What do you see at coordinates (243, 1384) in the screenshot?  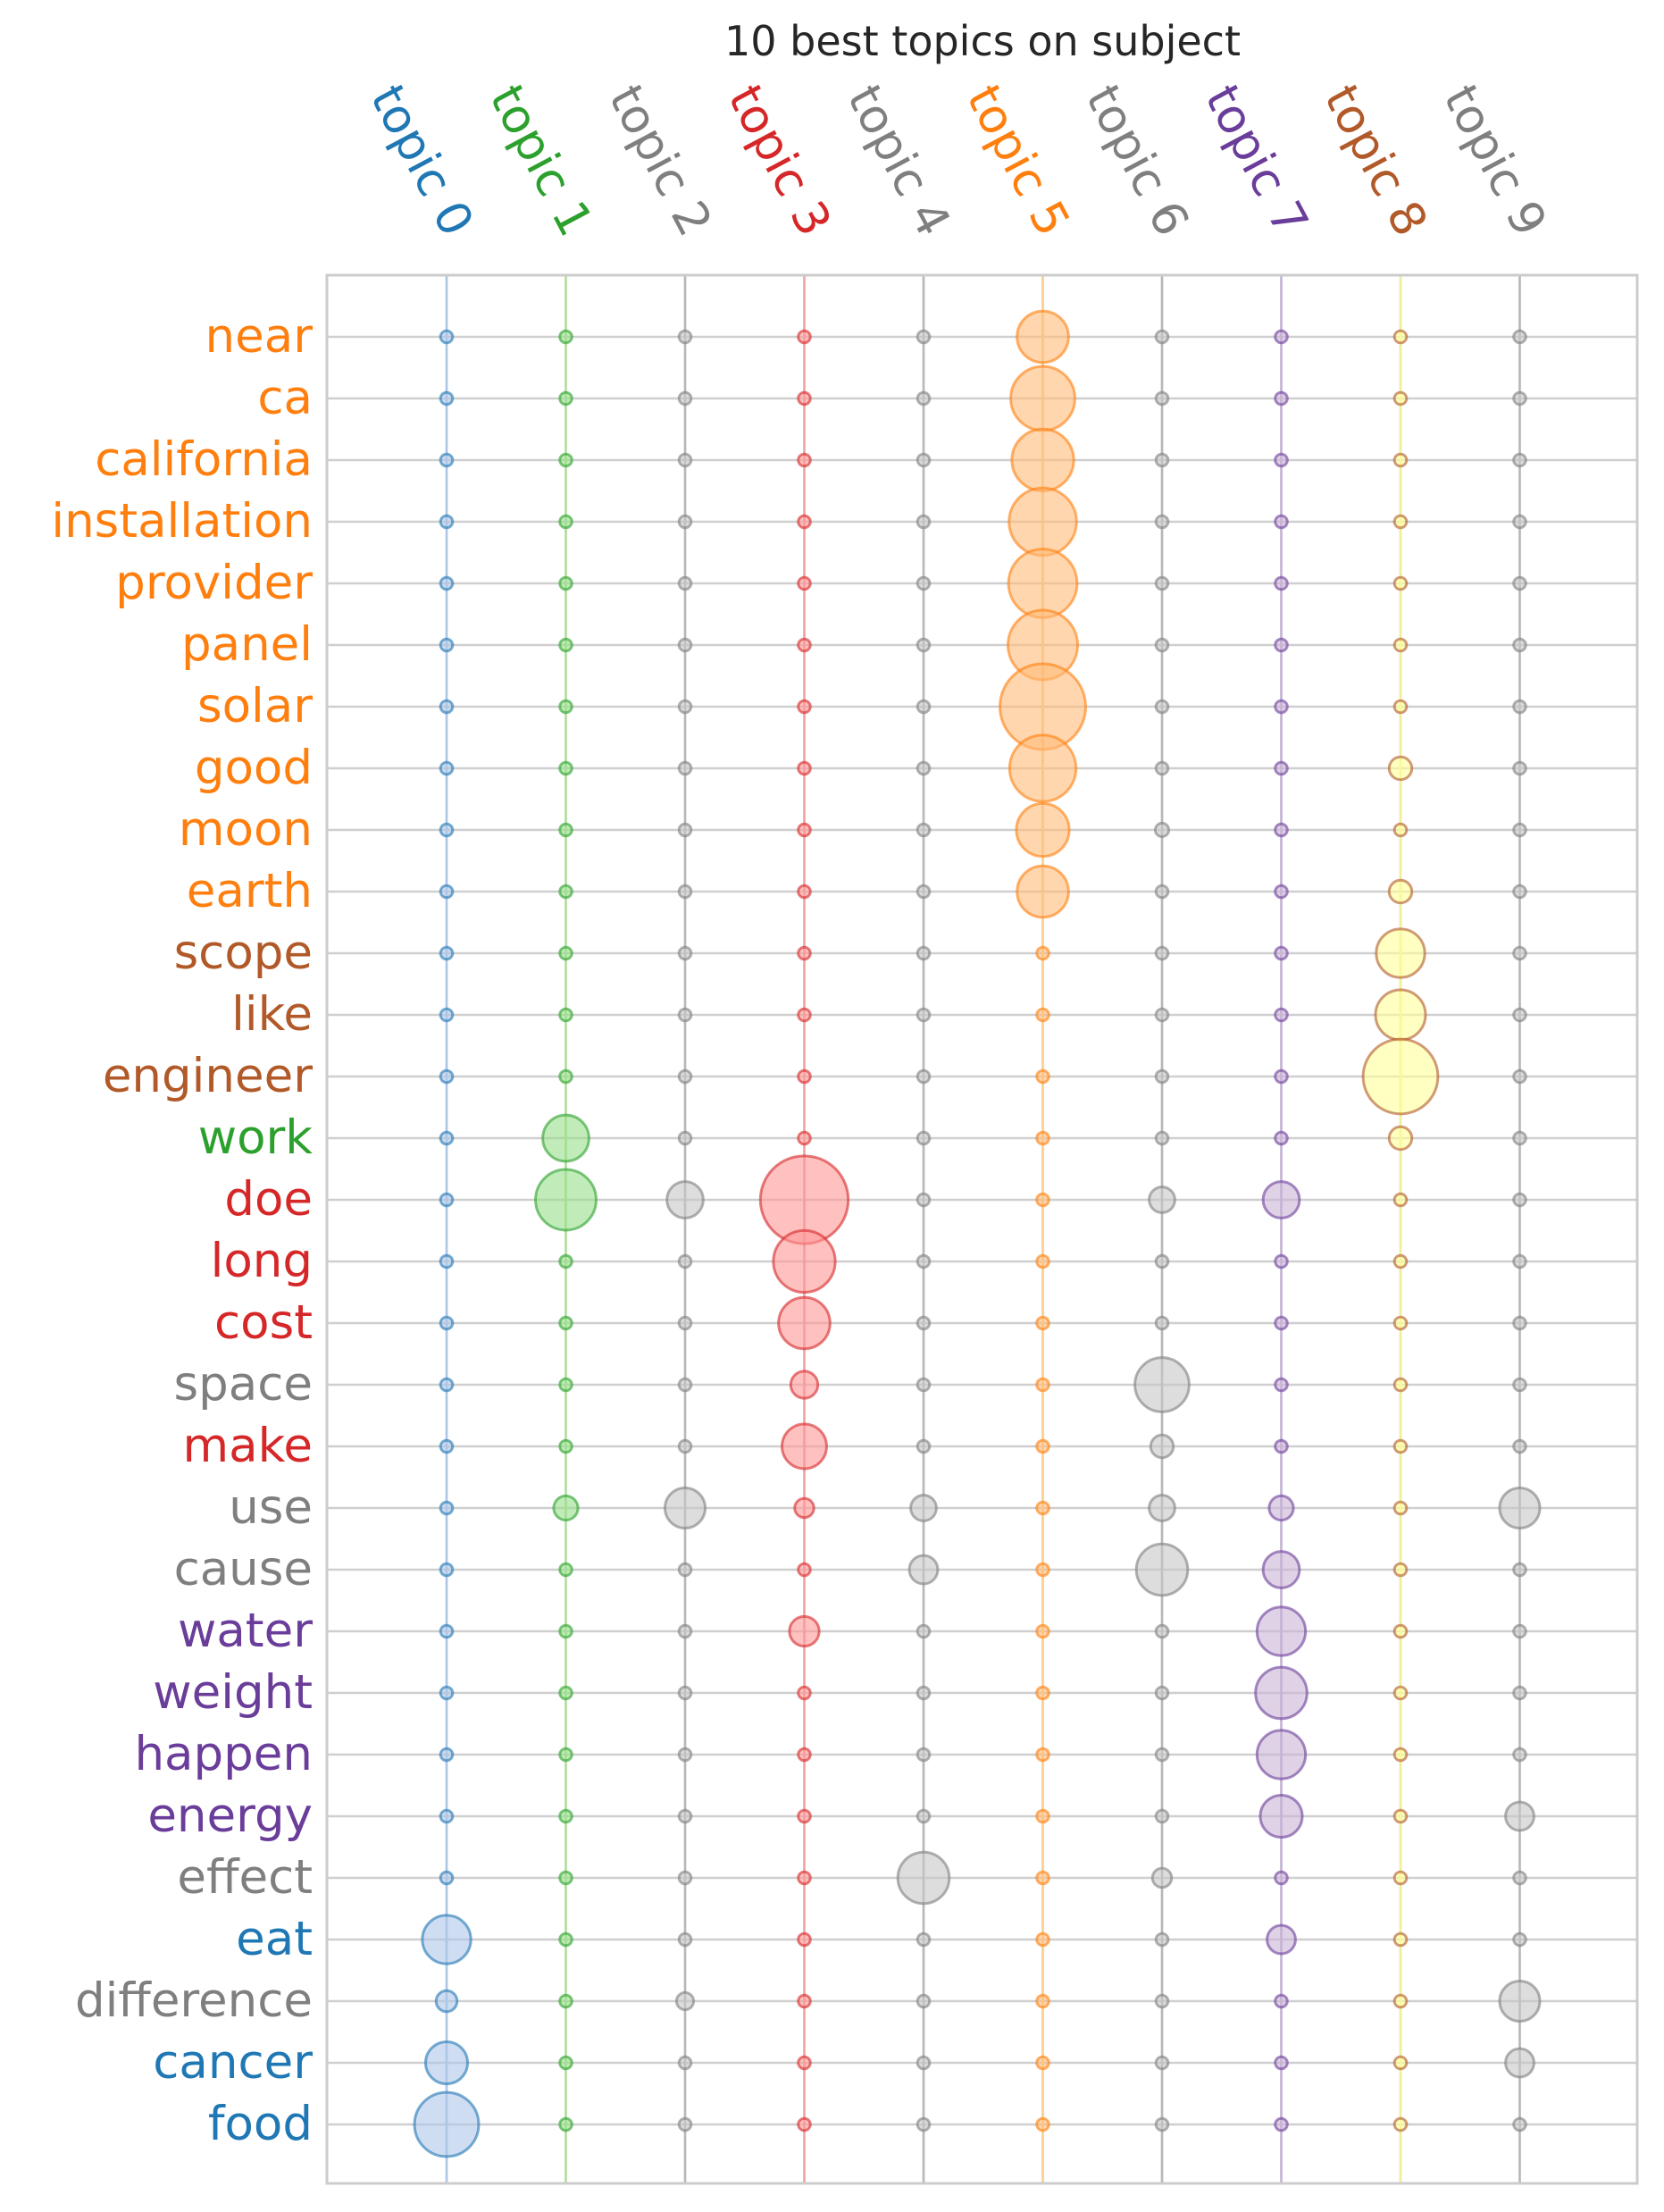 I see `word-label: space` at bounding box center [243, 1384].